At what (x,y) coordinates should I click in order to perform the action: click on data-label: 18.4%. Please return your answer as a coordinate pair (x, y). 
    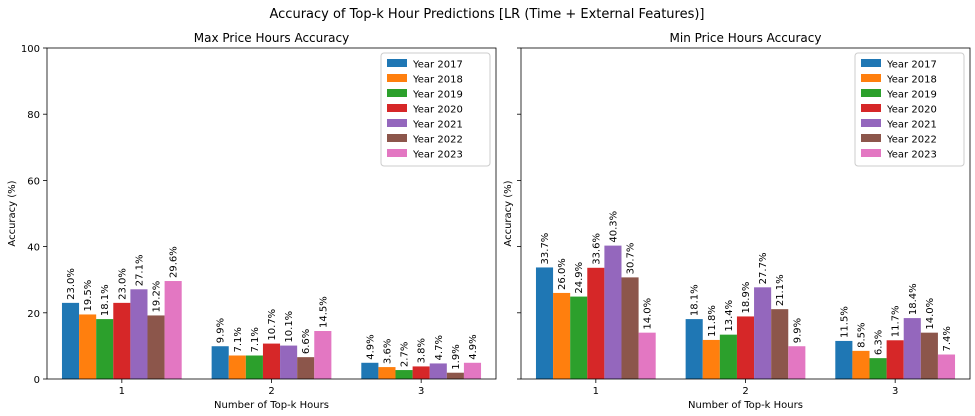
    Looking at the image, I should click on (913, 299).